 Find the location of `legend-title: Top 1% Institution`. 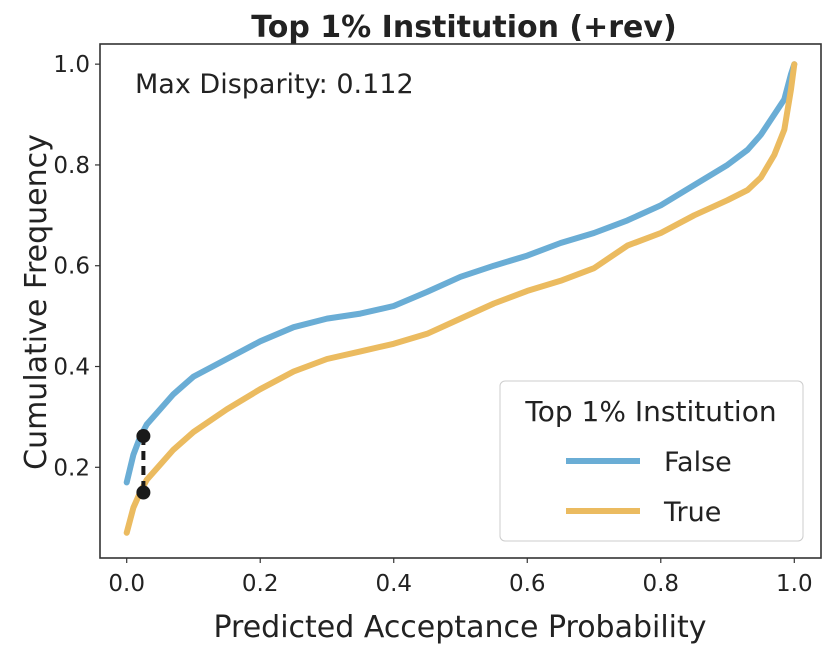

legend-title: Top 1% Institution is located at coordinates (650, 411).